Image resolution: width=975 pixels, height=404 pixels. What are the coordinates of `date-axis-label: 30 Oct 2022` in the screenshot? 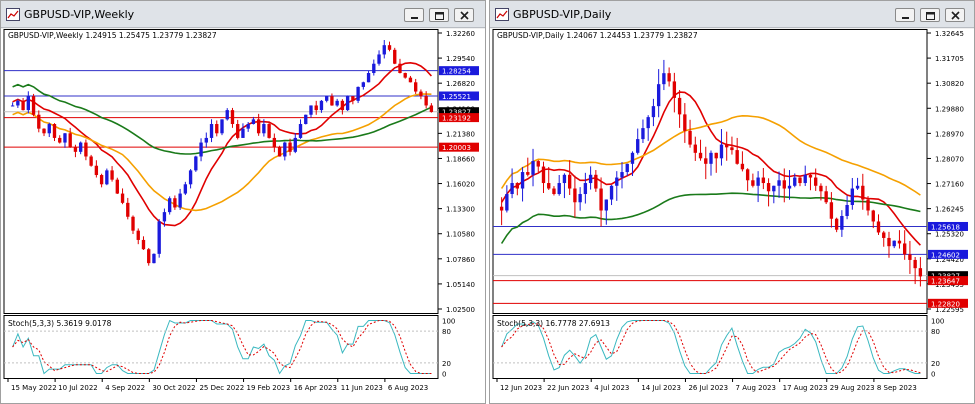 It's located at (173, 388).